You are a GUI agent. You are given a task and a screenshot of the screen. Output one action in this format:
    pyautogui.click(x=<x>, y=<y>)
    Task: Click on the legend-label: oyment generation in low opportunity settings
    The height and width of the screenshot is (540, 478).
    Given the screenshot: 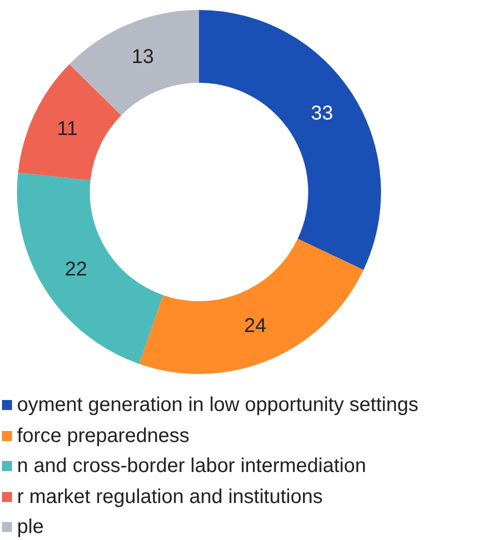 What is the action you would take?
    pyautogui.click(x=217, y=405)
    